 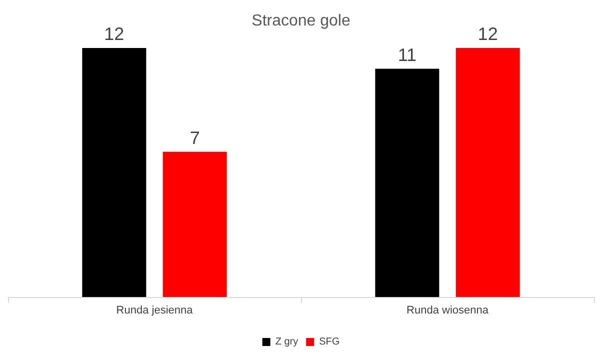 I want to click on x-tick-label: Runda jesienna, so click(x=155, y=310).